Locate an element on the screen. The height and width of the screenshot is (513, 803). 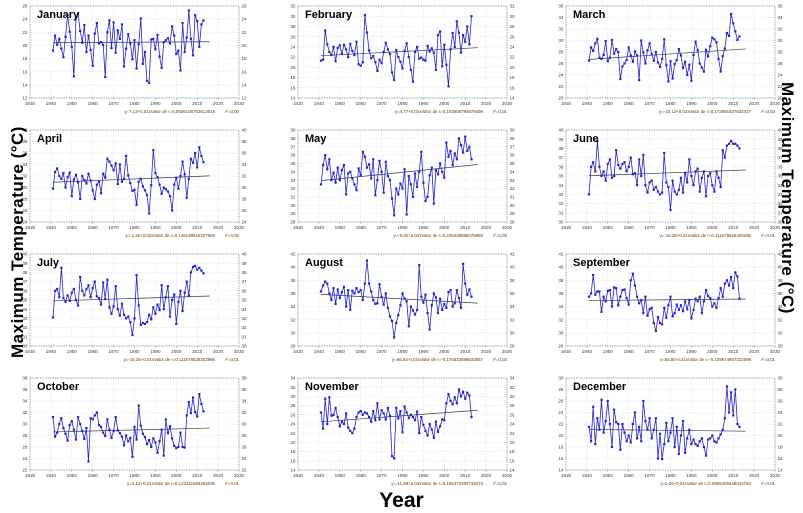
x-tick-label: 2010 is located at coordinates (733, 103).